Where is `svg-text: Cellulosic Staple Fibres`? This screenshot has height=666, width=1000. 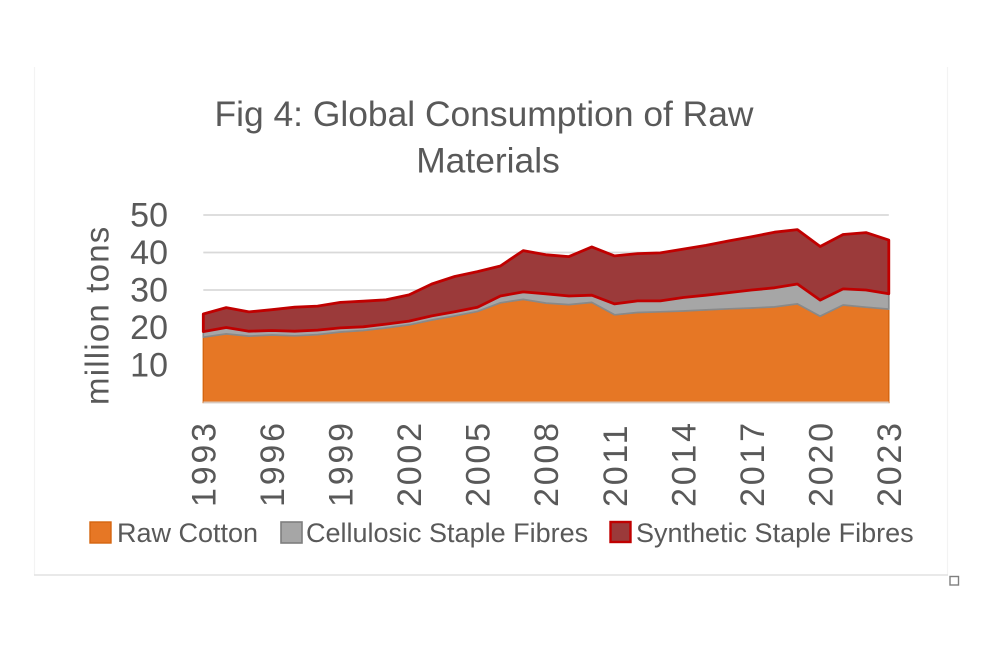 svg-text: Cellulosic Staple Fibres is located at coordinates (447, 533).